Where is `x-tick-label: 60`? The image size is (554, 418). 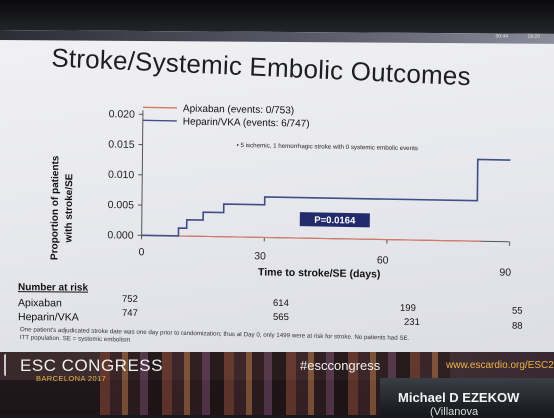
x-tick-label: 60 is located at coordinates (383, 260).